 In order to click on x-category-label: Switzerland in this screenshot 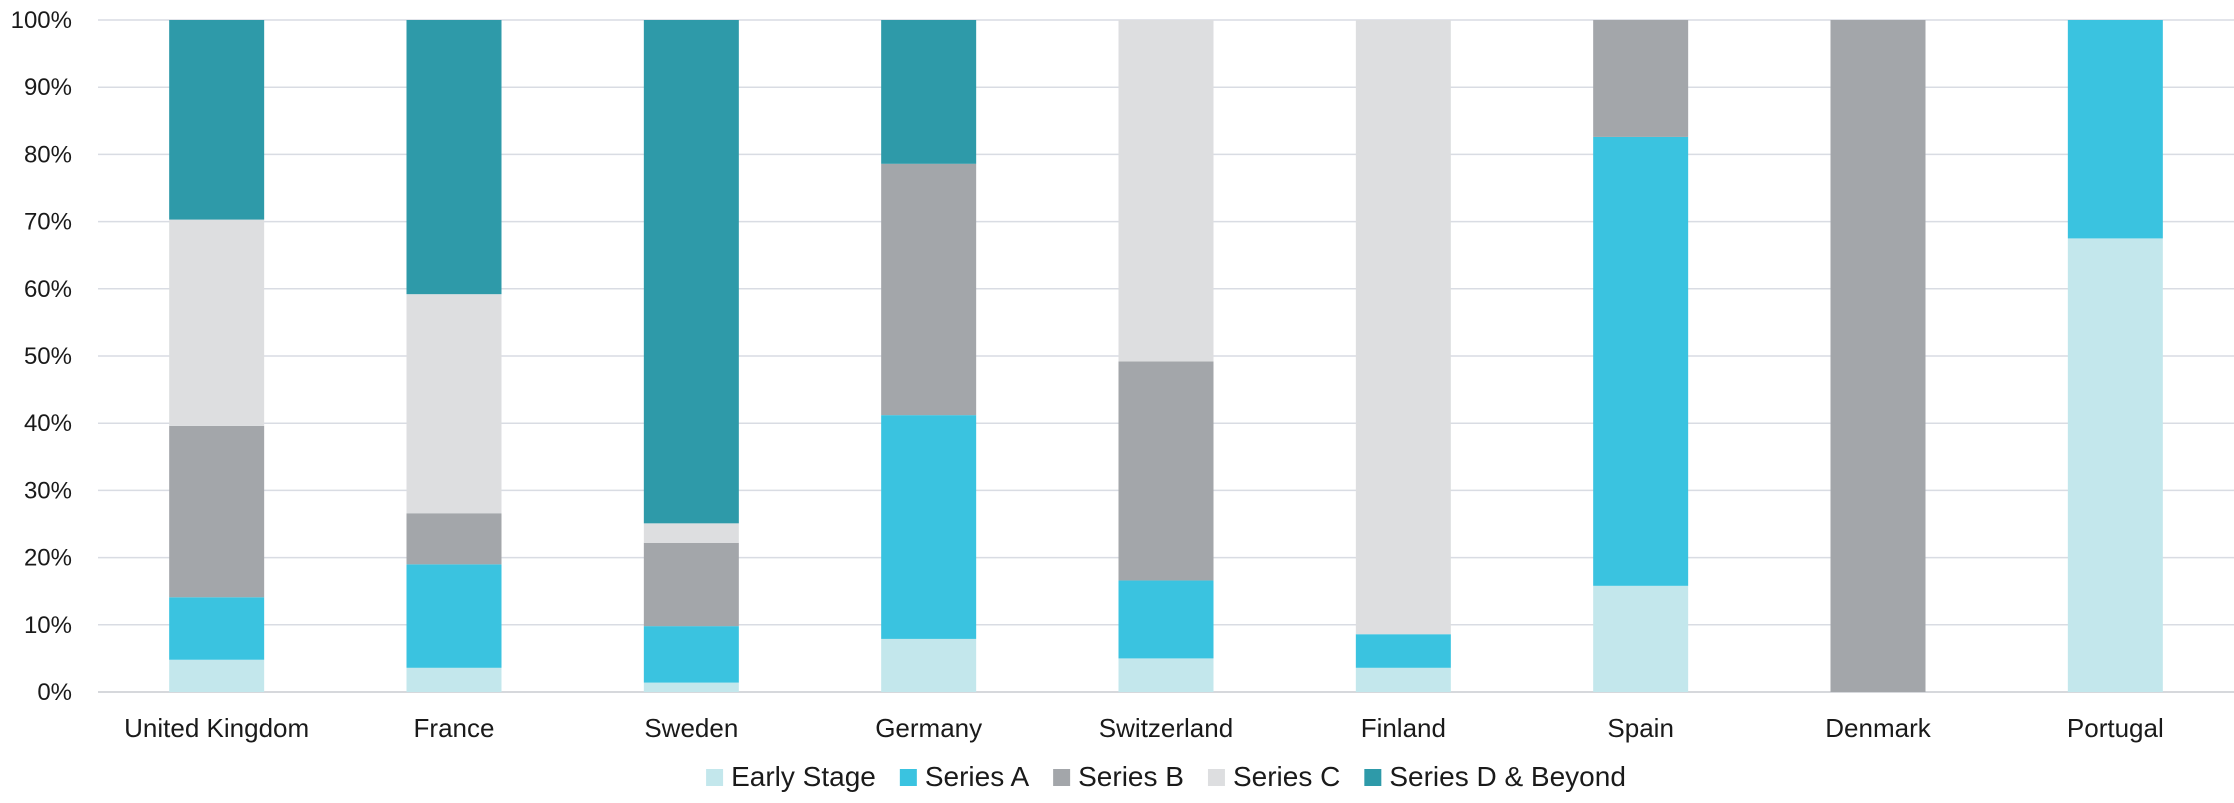, I will do `click(1166, 728)`.